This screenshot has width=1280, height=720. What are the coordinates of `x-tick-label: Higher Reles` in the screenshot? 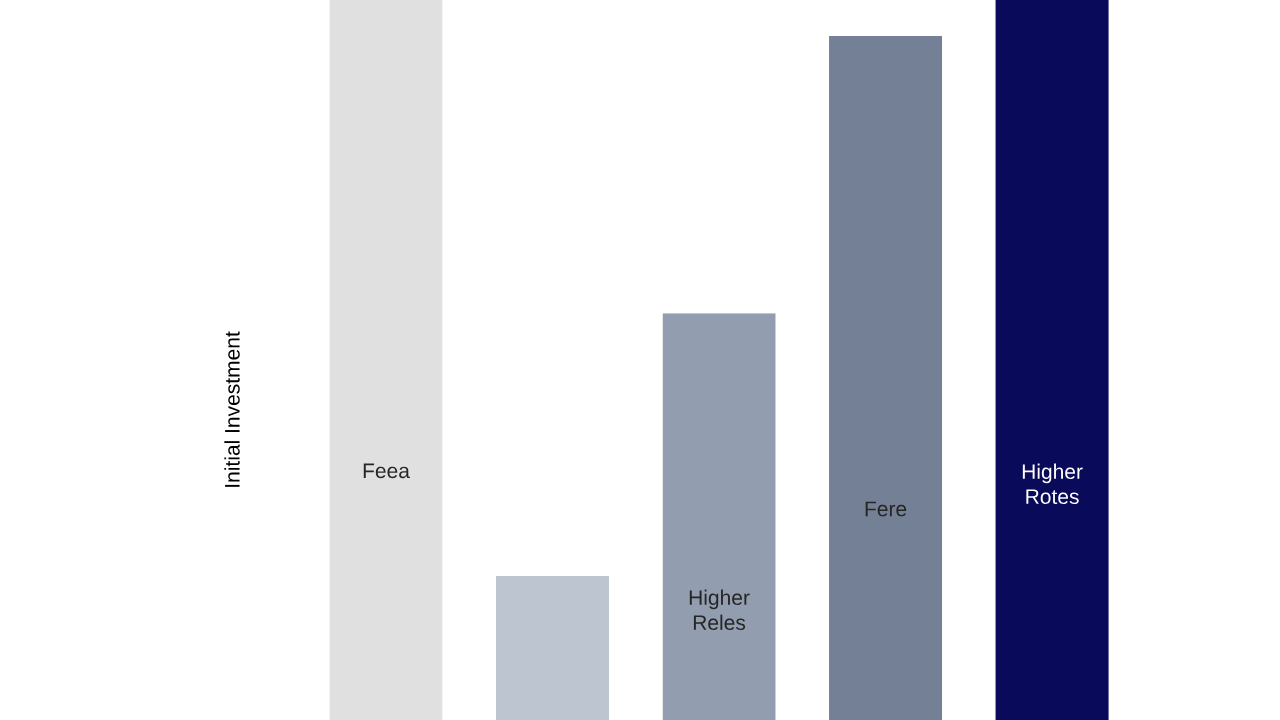 It's located at (719, 610).